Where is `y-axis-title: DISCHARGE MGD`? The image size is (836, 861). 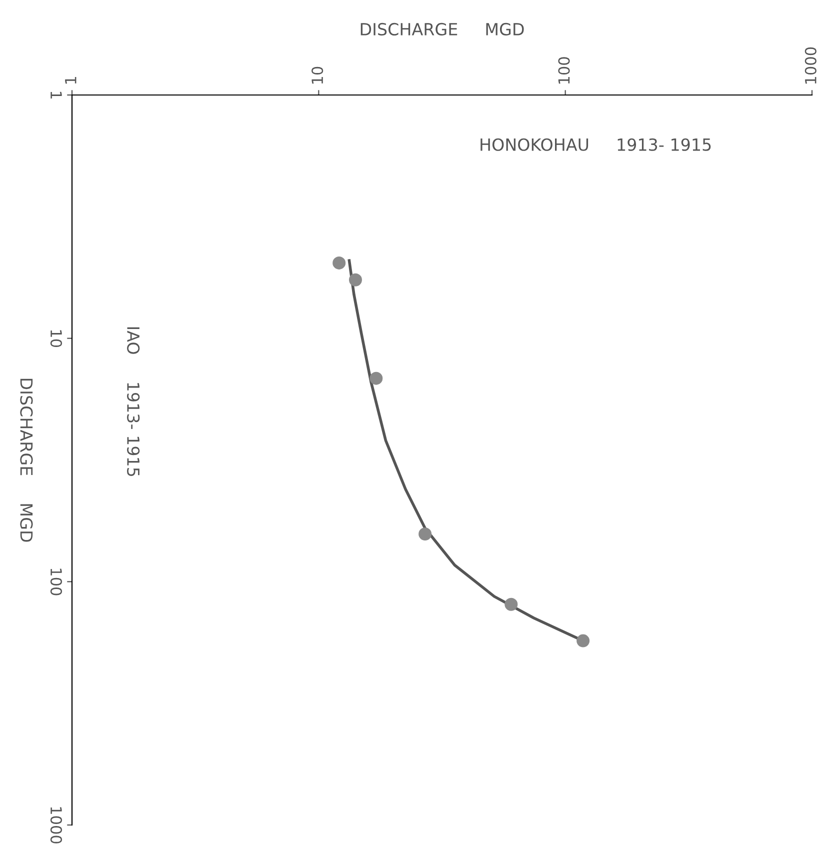 y-axis-title: DISCHARGE MGD is located at coordinates (26, 460).